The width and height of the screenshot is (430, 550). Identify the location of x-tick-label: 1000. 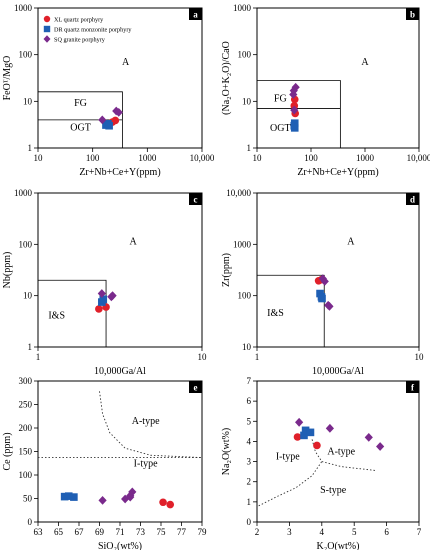
(365, 158).